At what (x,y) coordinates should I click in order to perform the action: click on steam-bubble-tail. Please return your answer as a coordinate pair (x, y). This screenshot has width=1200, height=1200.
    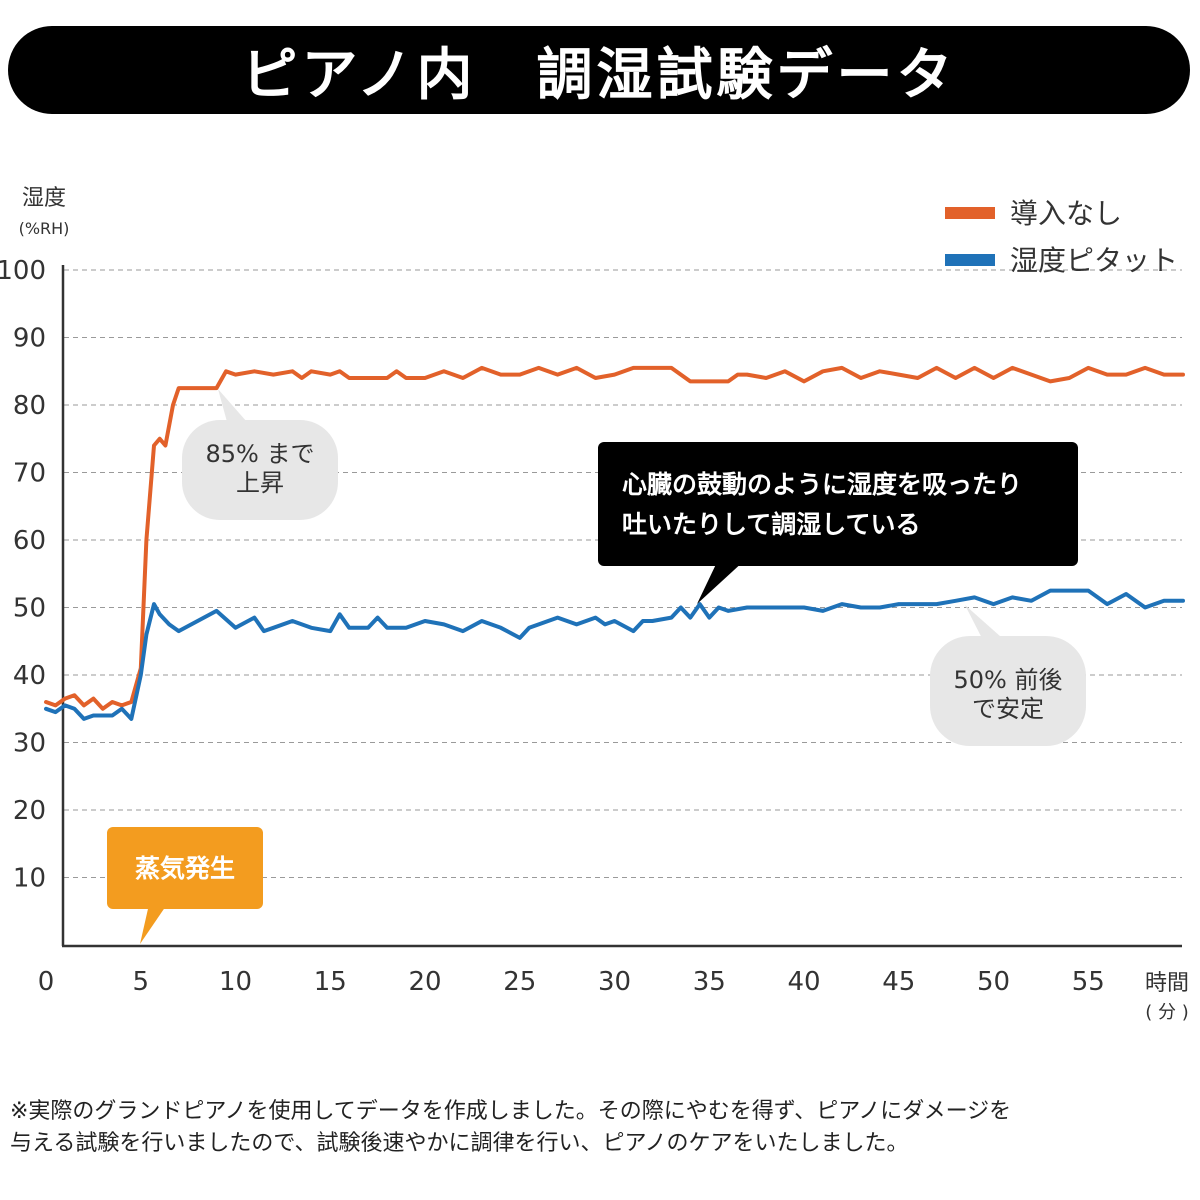
    Looking at the image, I should click on (155, 922).